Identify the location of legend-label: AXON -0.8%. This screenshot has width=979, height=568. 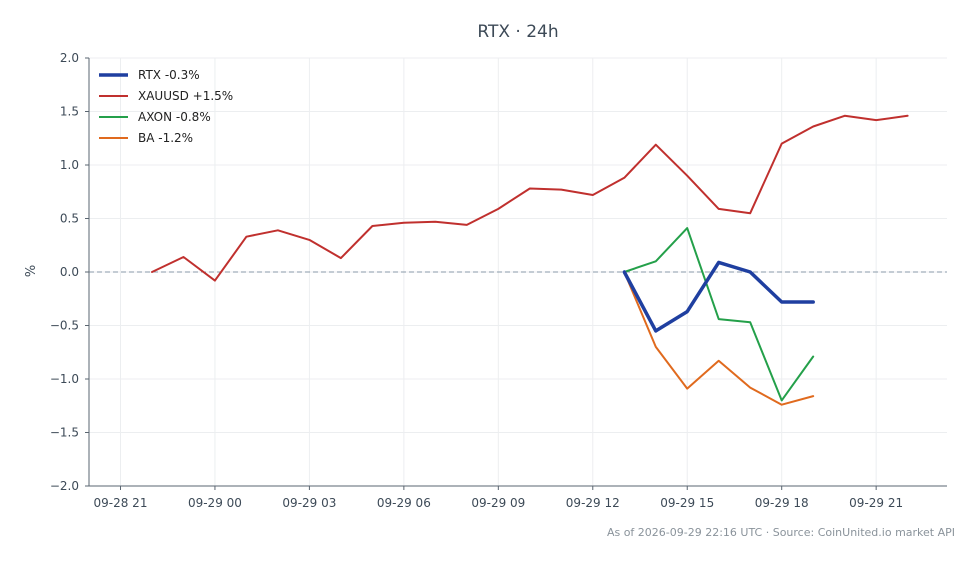
(174, 117).